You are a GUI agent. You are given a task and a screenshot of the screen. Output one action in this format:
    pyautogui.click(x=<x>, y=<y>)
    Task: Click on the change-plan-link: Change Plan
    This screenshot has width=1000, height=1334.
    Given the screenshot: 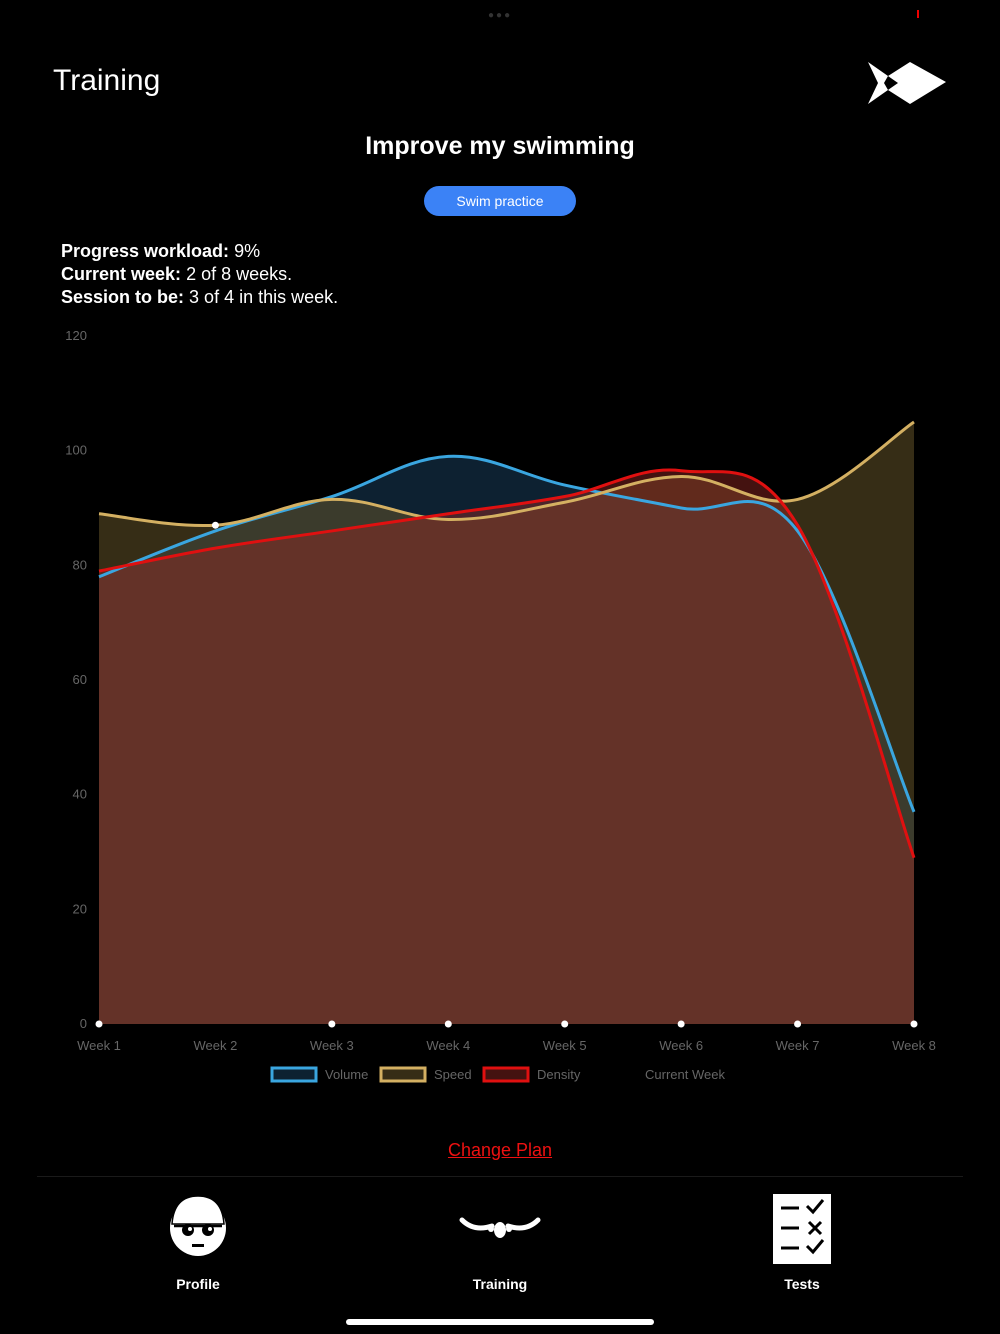 What is the action you would take?
    pyautogui.click(x=500, y=1150)
    